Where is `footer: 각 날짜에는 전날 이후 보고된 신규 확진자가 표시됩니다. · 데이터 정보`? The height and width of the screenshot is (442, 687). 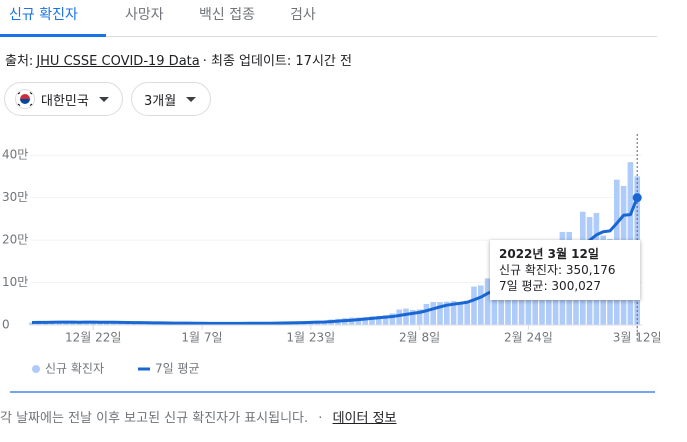 footer: 각 날짜에는 전날 이후 보고된 신규 확진자가 표시됩니다. · 데이터 정보 is located at coordinates (198, 416).